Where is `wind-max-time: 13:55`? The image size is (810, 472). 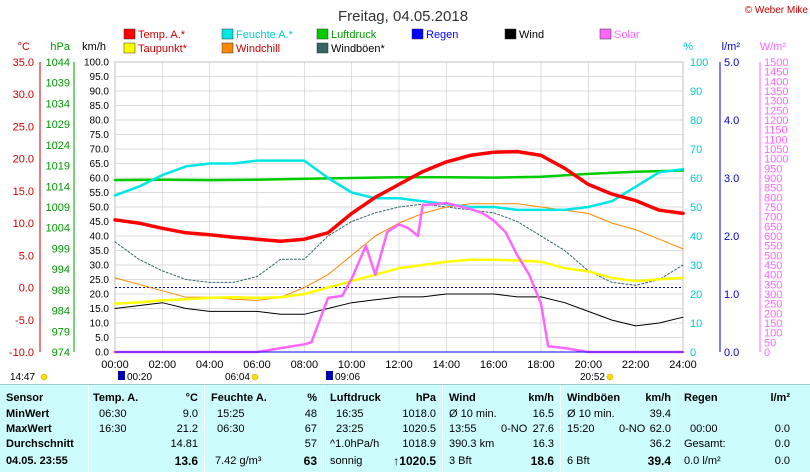
wind-max-time: 13:55 is located at coordinates (463, 429).